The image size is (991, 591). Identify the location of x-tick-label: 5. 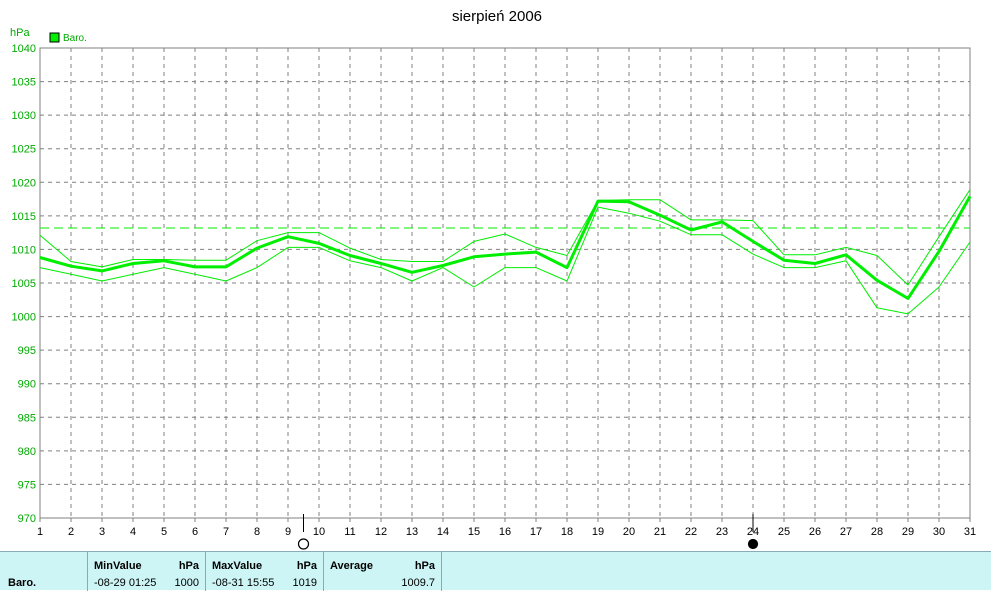
(164, 532).